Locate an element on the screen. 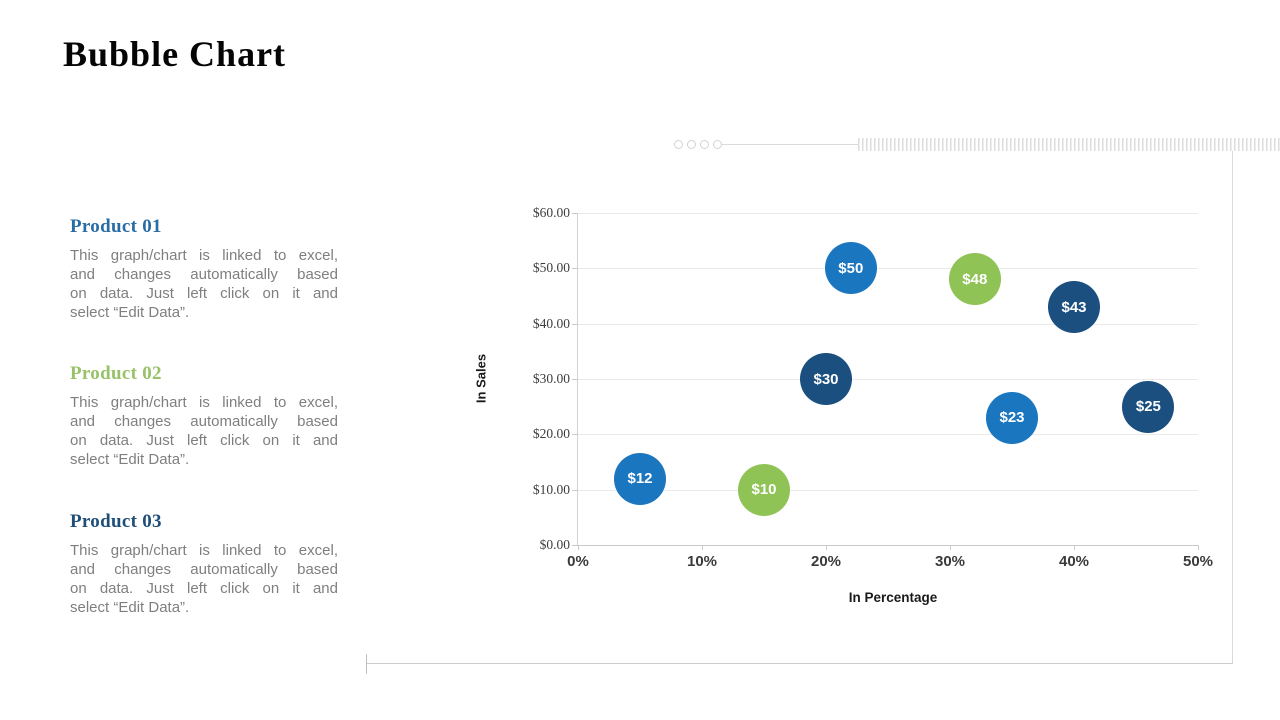 This screenshot has height=720, width=1280. y-tick-label: $50.00 is located at coordinates (551, 268).